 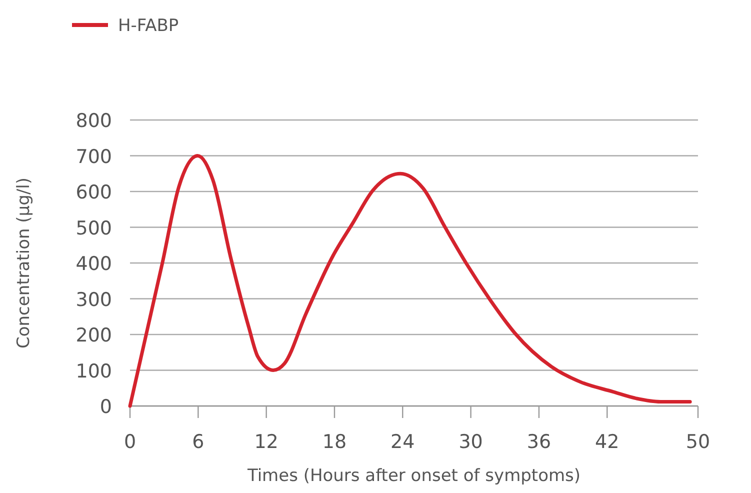 What do you see at coordinates (94, 121) in the screenshot?
I see `y-tick-label: 800` at bounding box center [94, 121].